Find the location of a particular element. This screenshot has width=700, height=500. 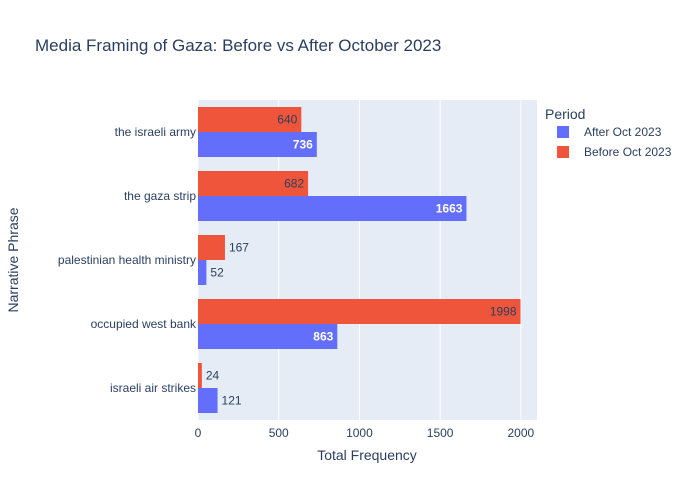

x-tick-labels: 0 500 1000 1500 2000 is located at coordinates (365, 433).